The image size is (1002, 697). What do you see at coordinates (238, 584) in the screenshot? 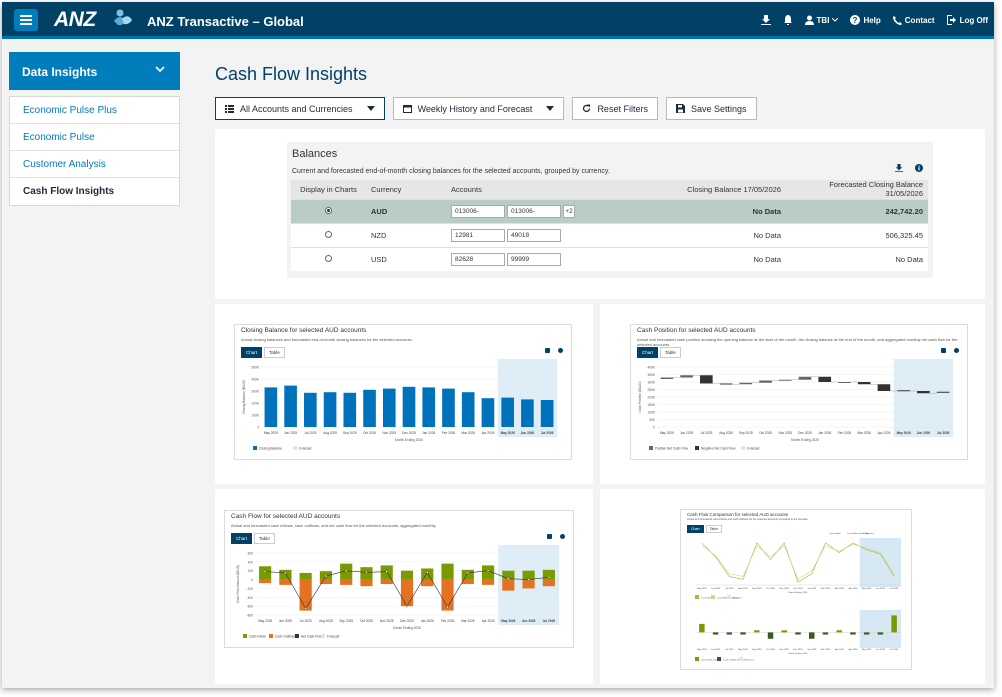
I see `y-axis-label: Cash Flow Amount ($AUD)` at bounding box center [238, 584].